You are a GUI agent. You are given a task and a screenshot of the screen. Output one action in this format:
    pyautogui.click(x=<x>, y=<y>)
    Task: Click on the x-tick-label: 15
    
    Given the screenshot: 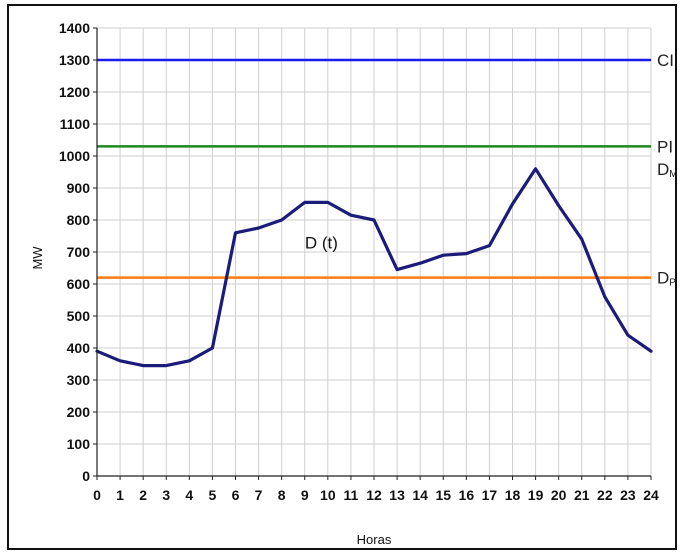 What is the action you would take?
    pyautogui.click(x=443, y=495)
    